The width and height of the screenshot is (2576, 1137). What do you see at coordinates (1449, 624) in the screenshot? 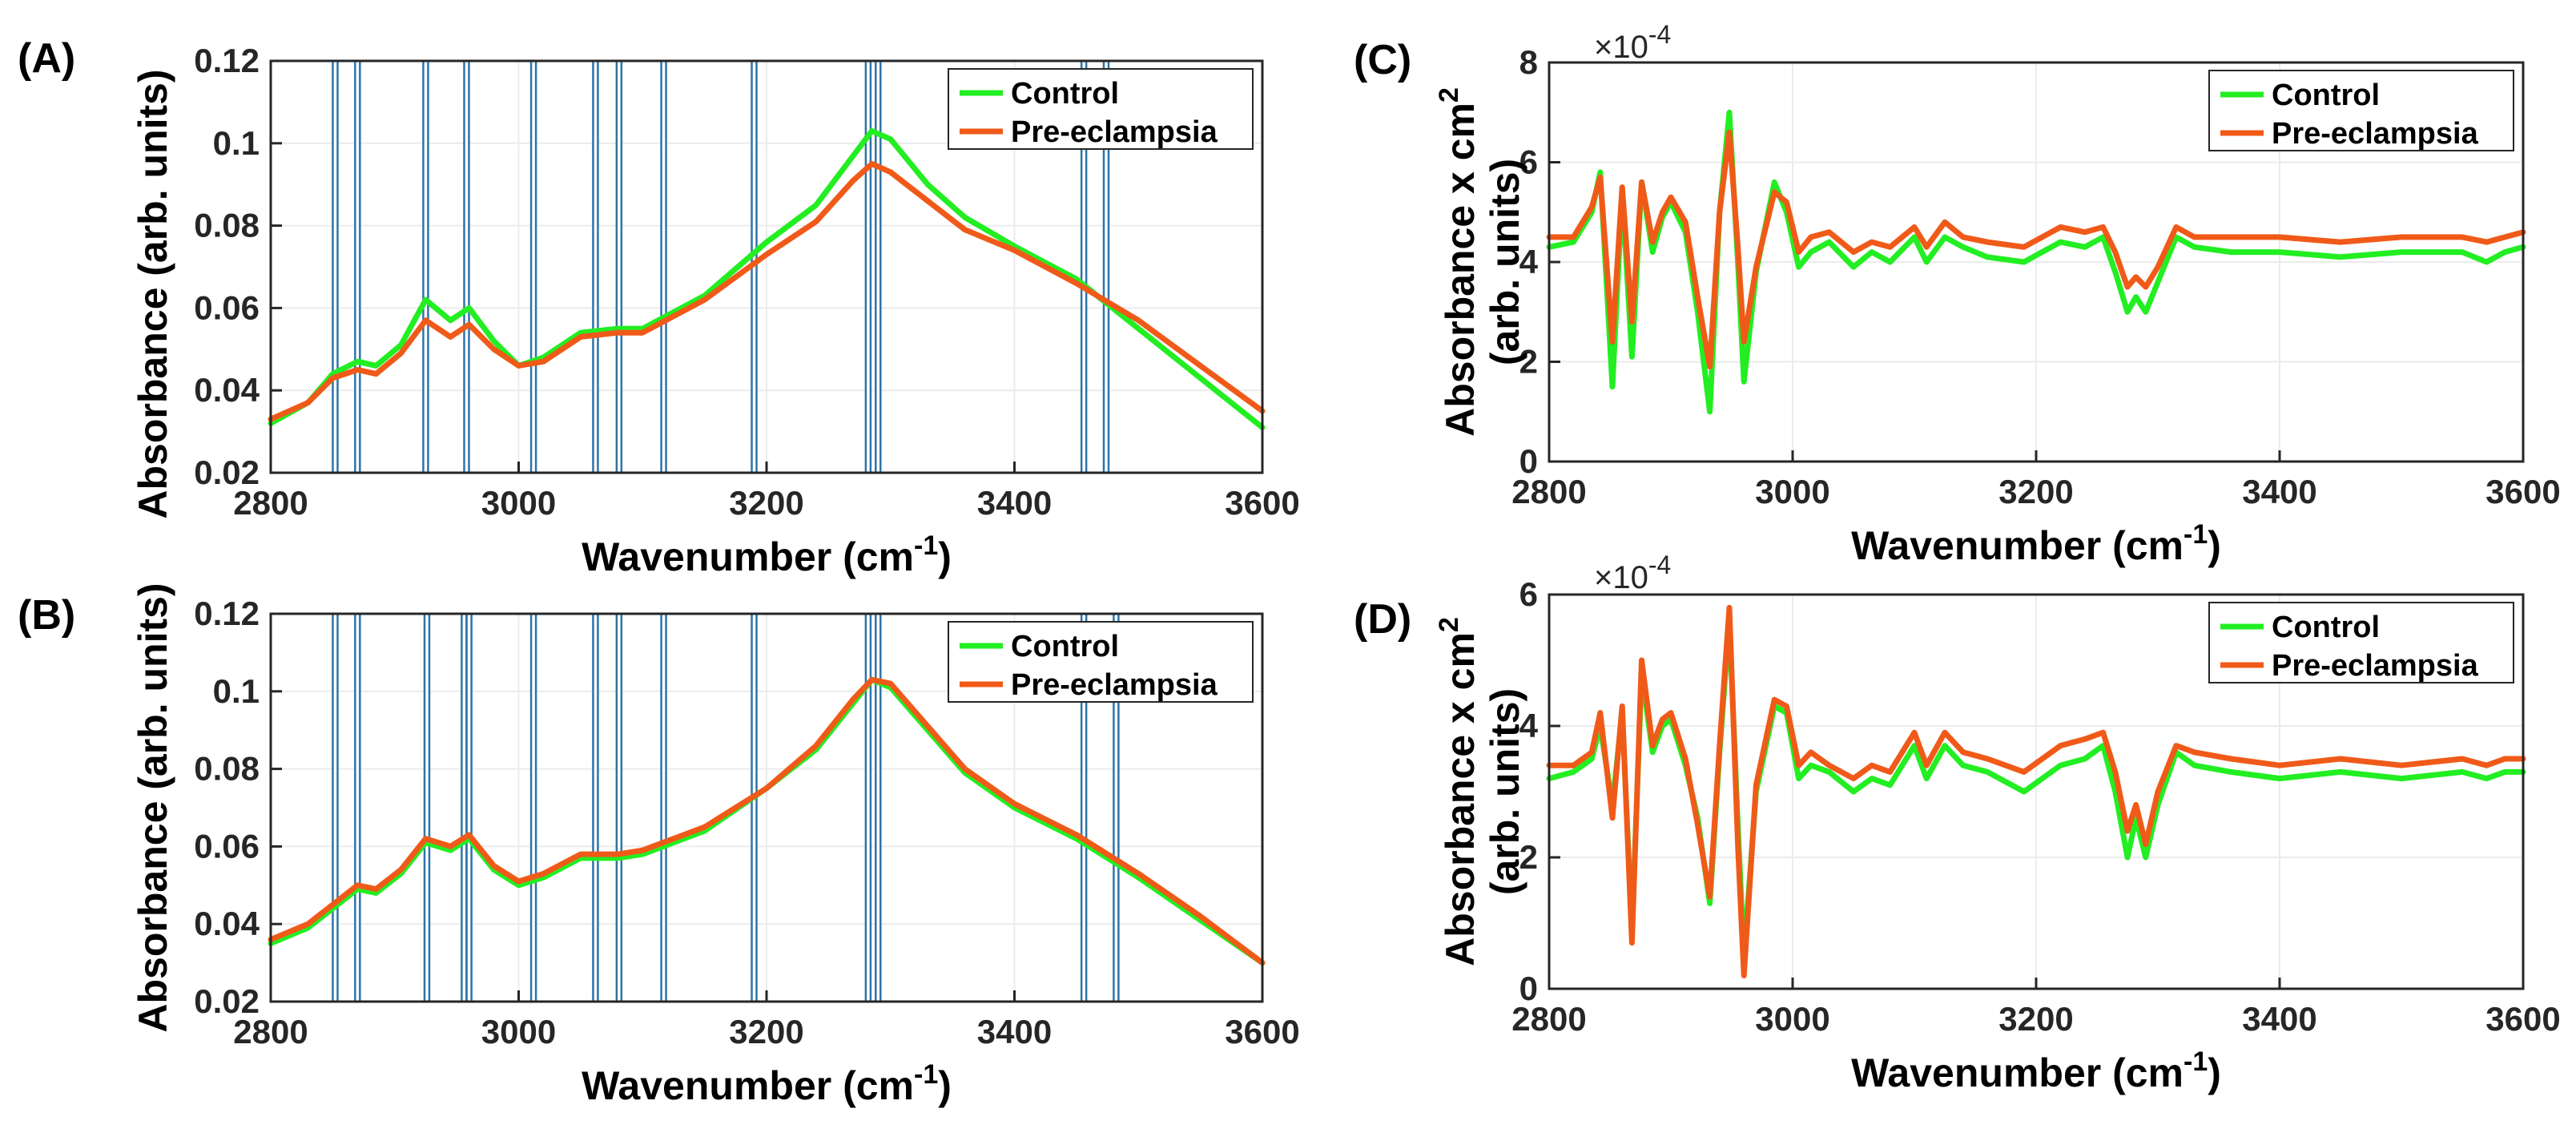
I see `y-axis-label-sup: 2` at bounding box center [1449, 624].